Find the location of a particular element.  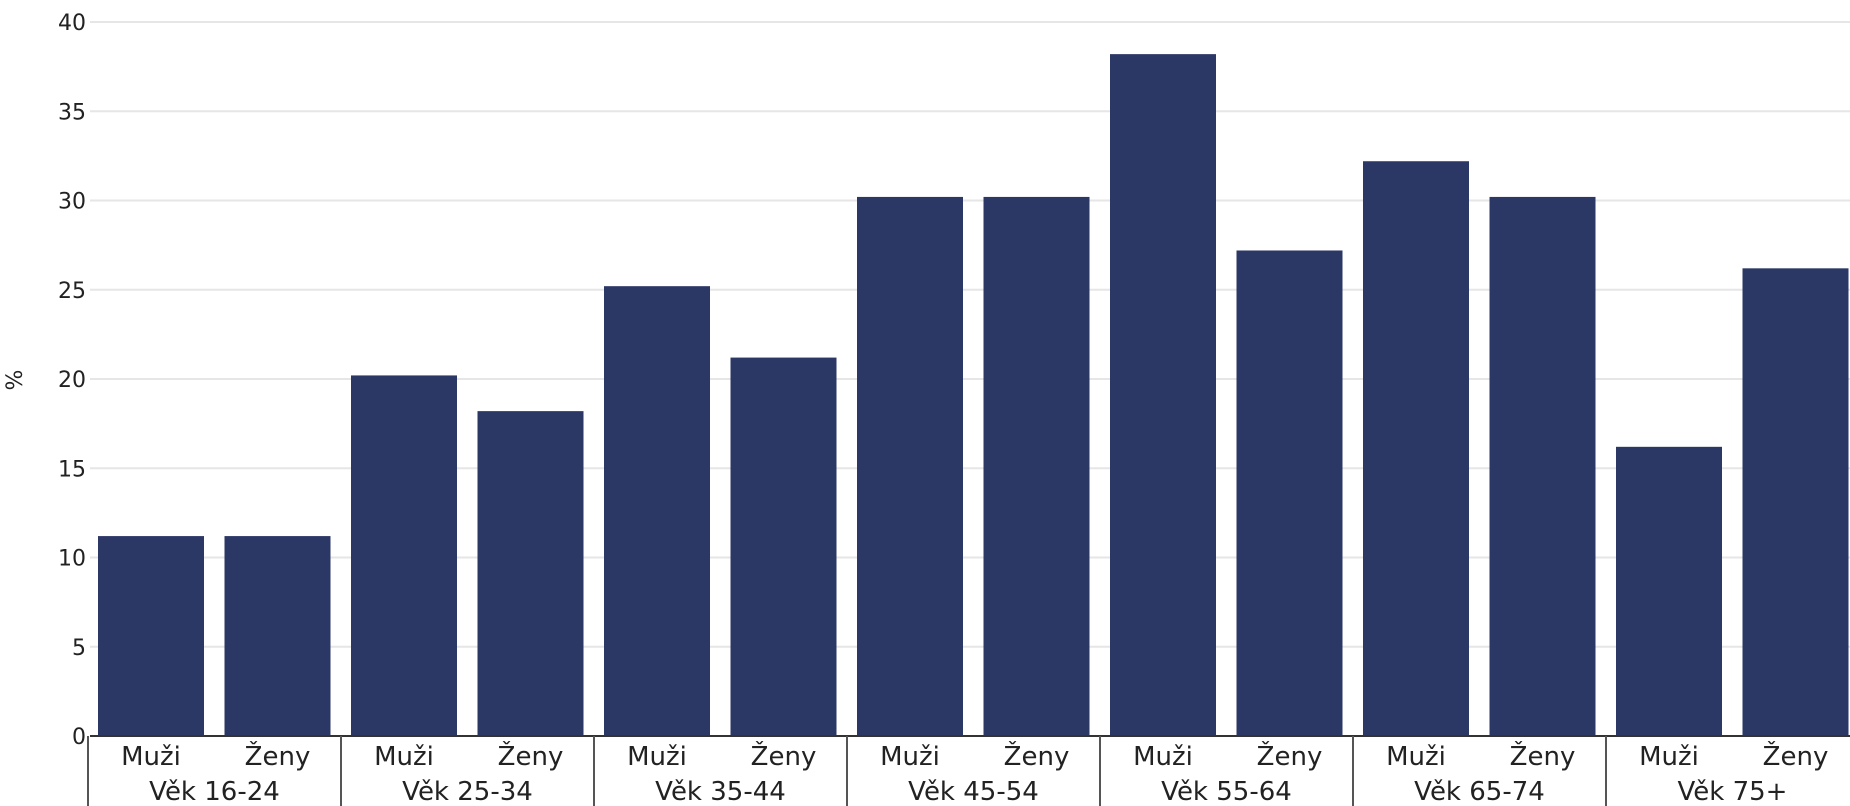

y-axis: 0 5 10 15 20 25 30 35 40 is located at coordinates (72, 380).